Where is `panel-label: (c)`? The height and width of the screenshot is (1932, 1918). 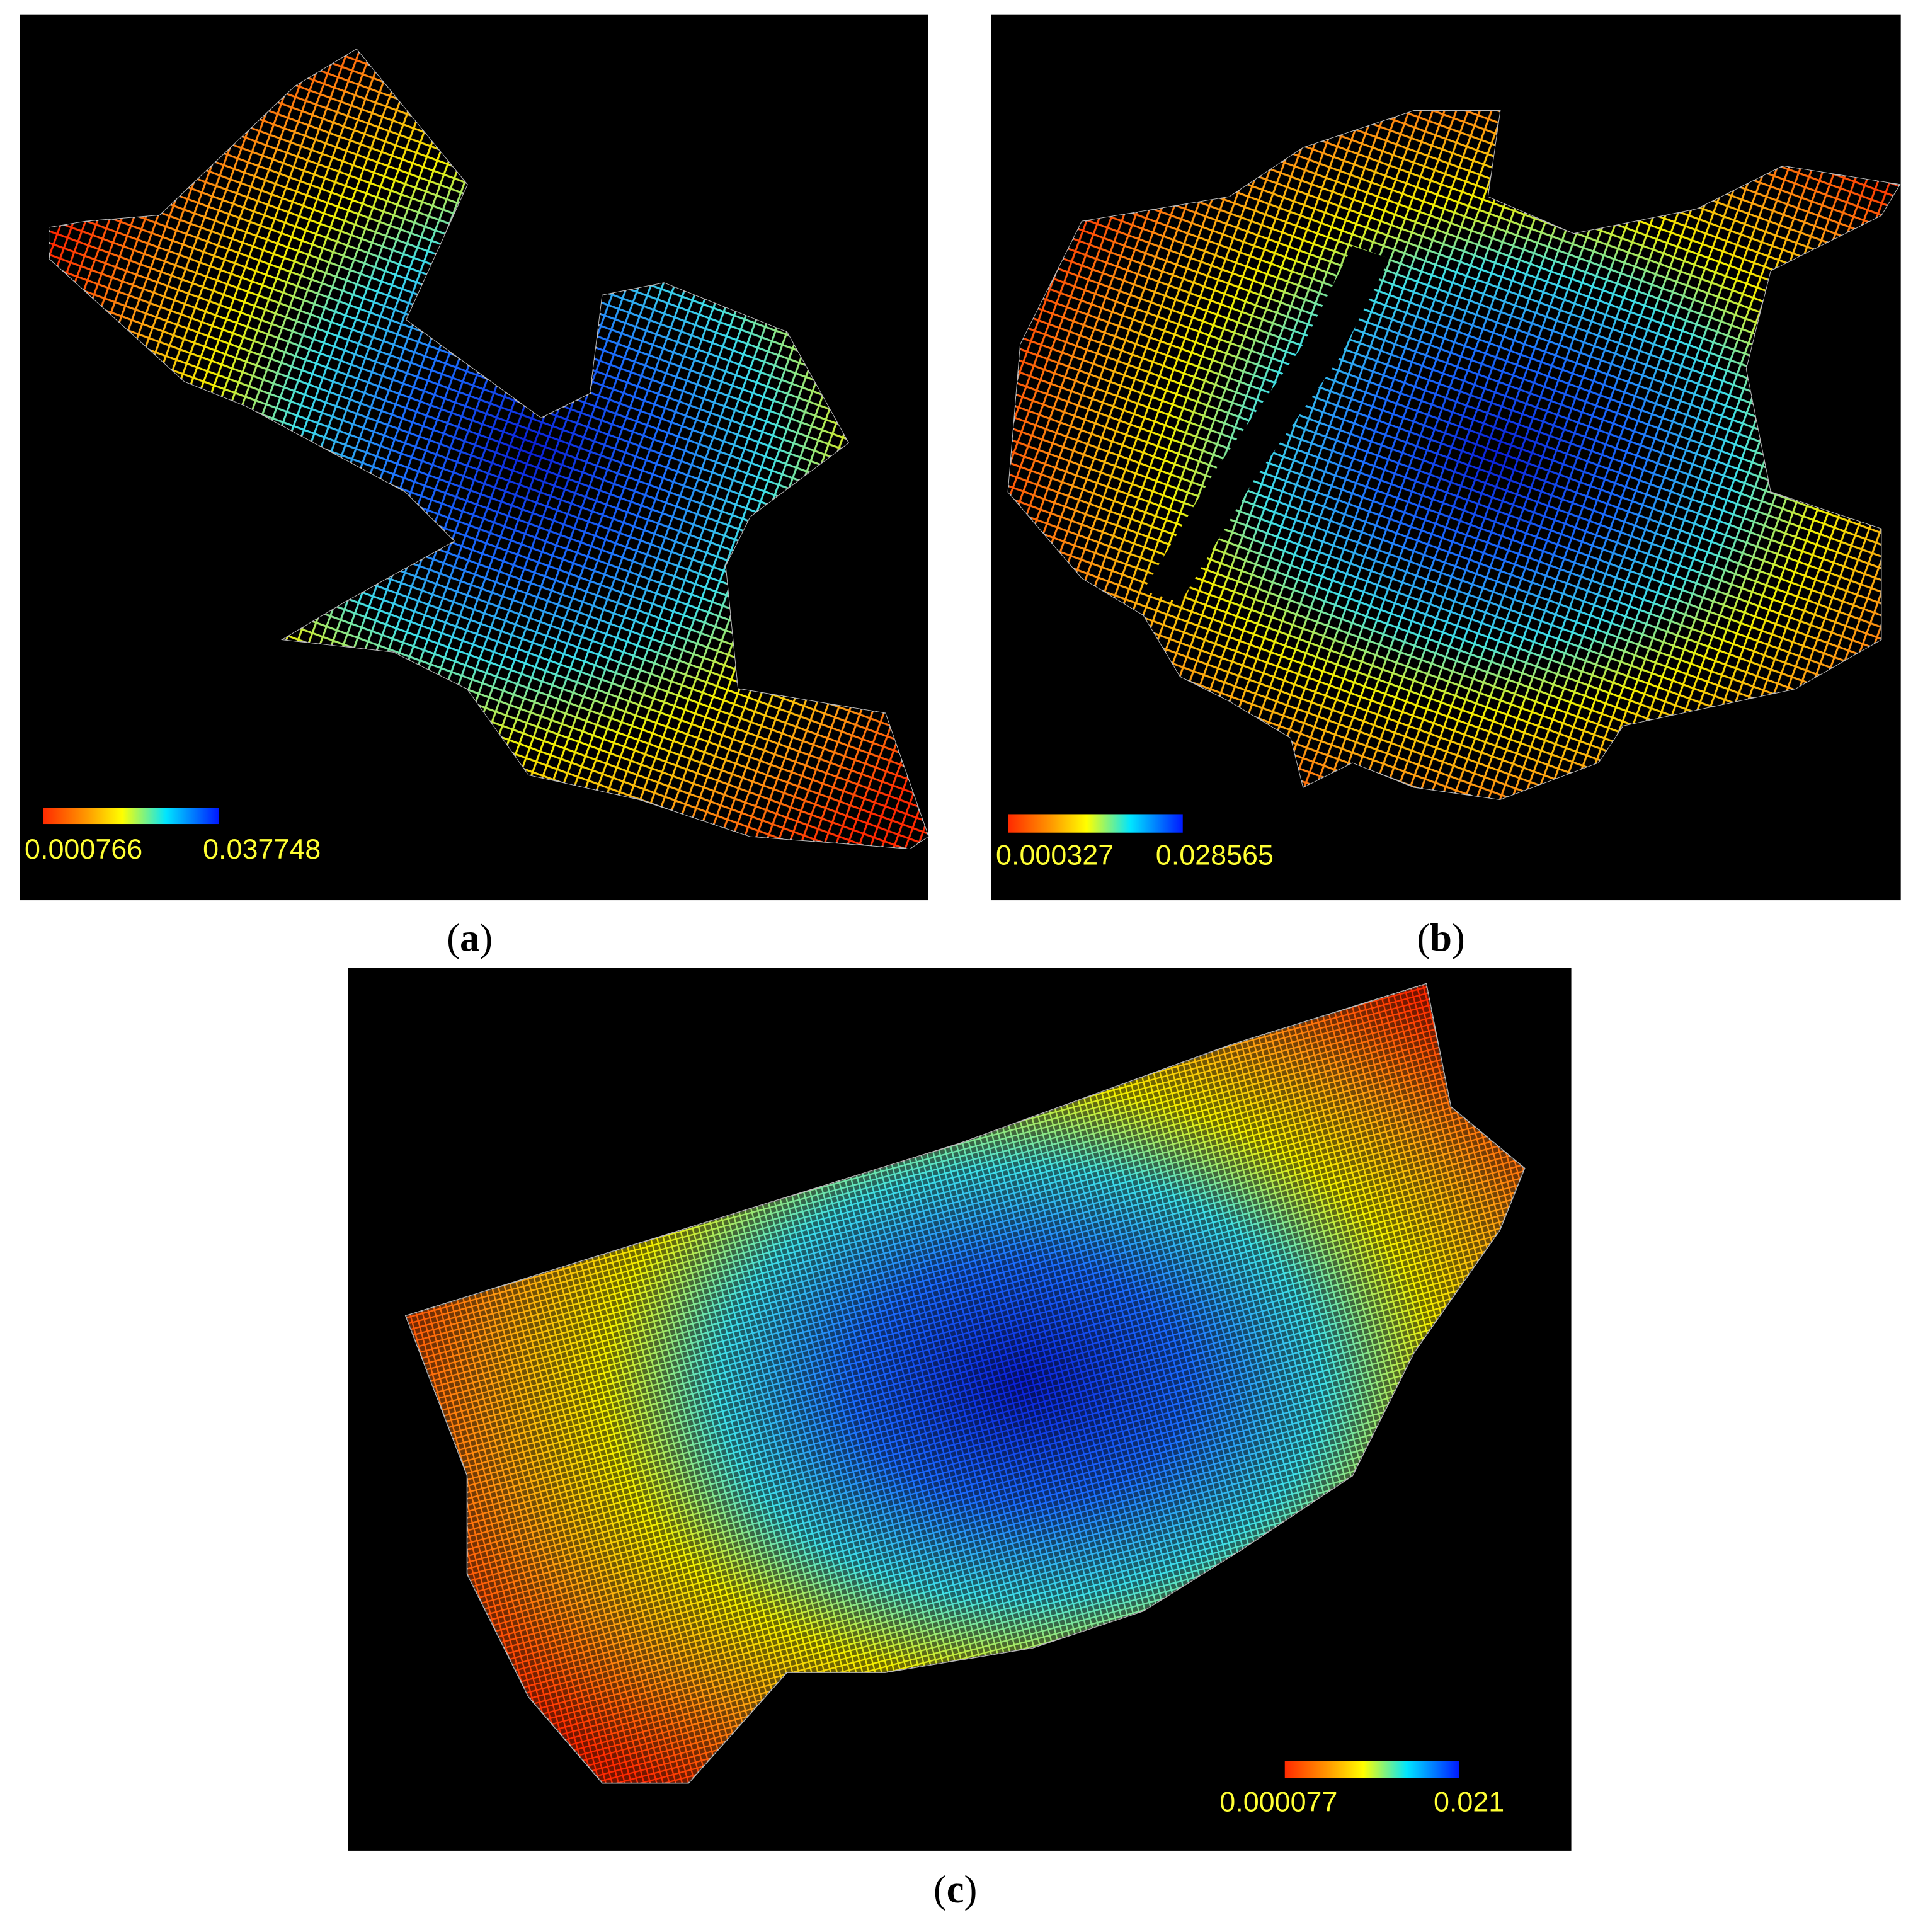
panel-label: (c) is located at coordinates (955, 1890).